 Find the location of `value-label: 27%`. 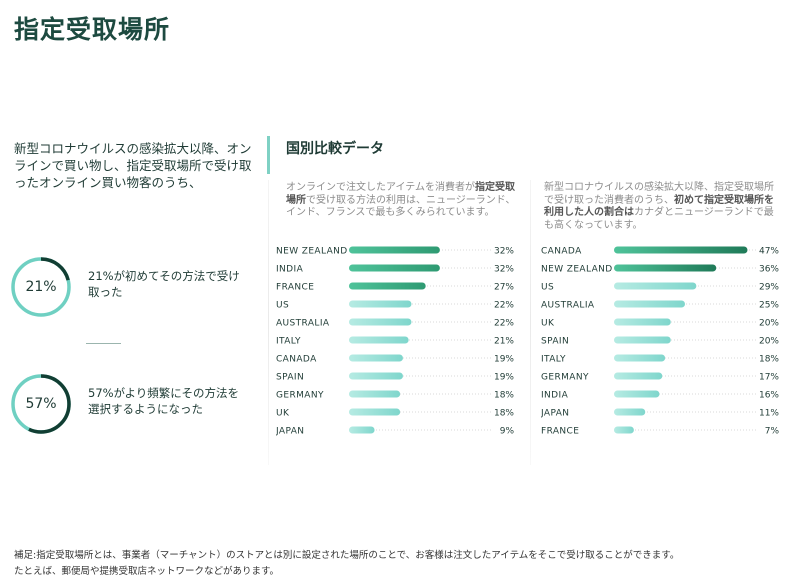

value-label: 27% is located at coordinates (504, 288).